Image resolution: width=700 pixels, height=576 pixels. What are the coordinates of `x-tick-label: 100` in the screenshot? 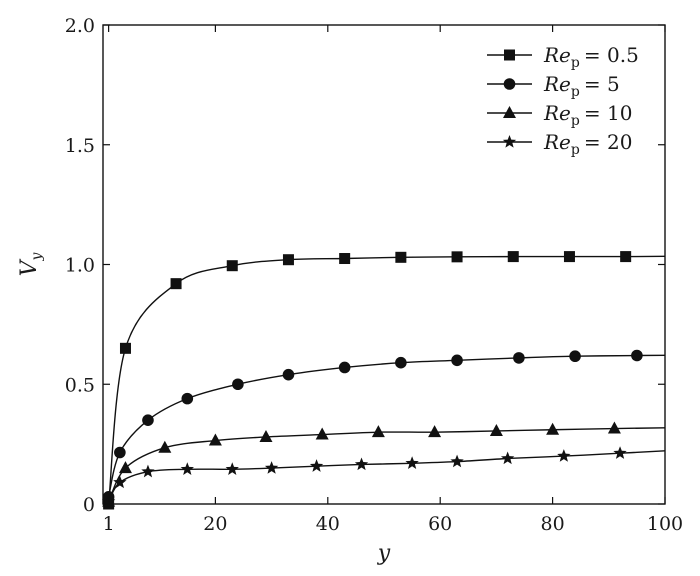 It's located at (665, 524).